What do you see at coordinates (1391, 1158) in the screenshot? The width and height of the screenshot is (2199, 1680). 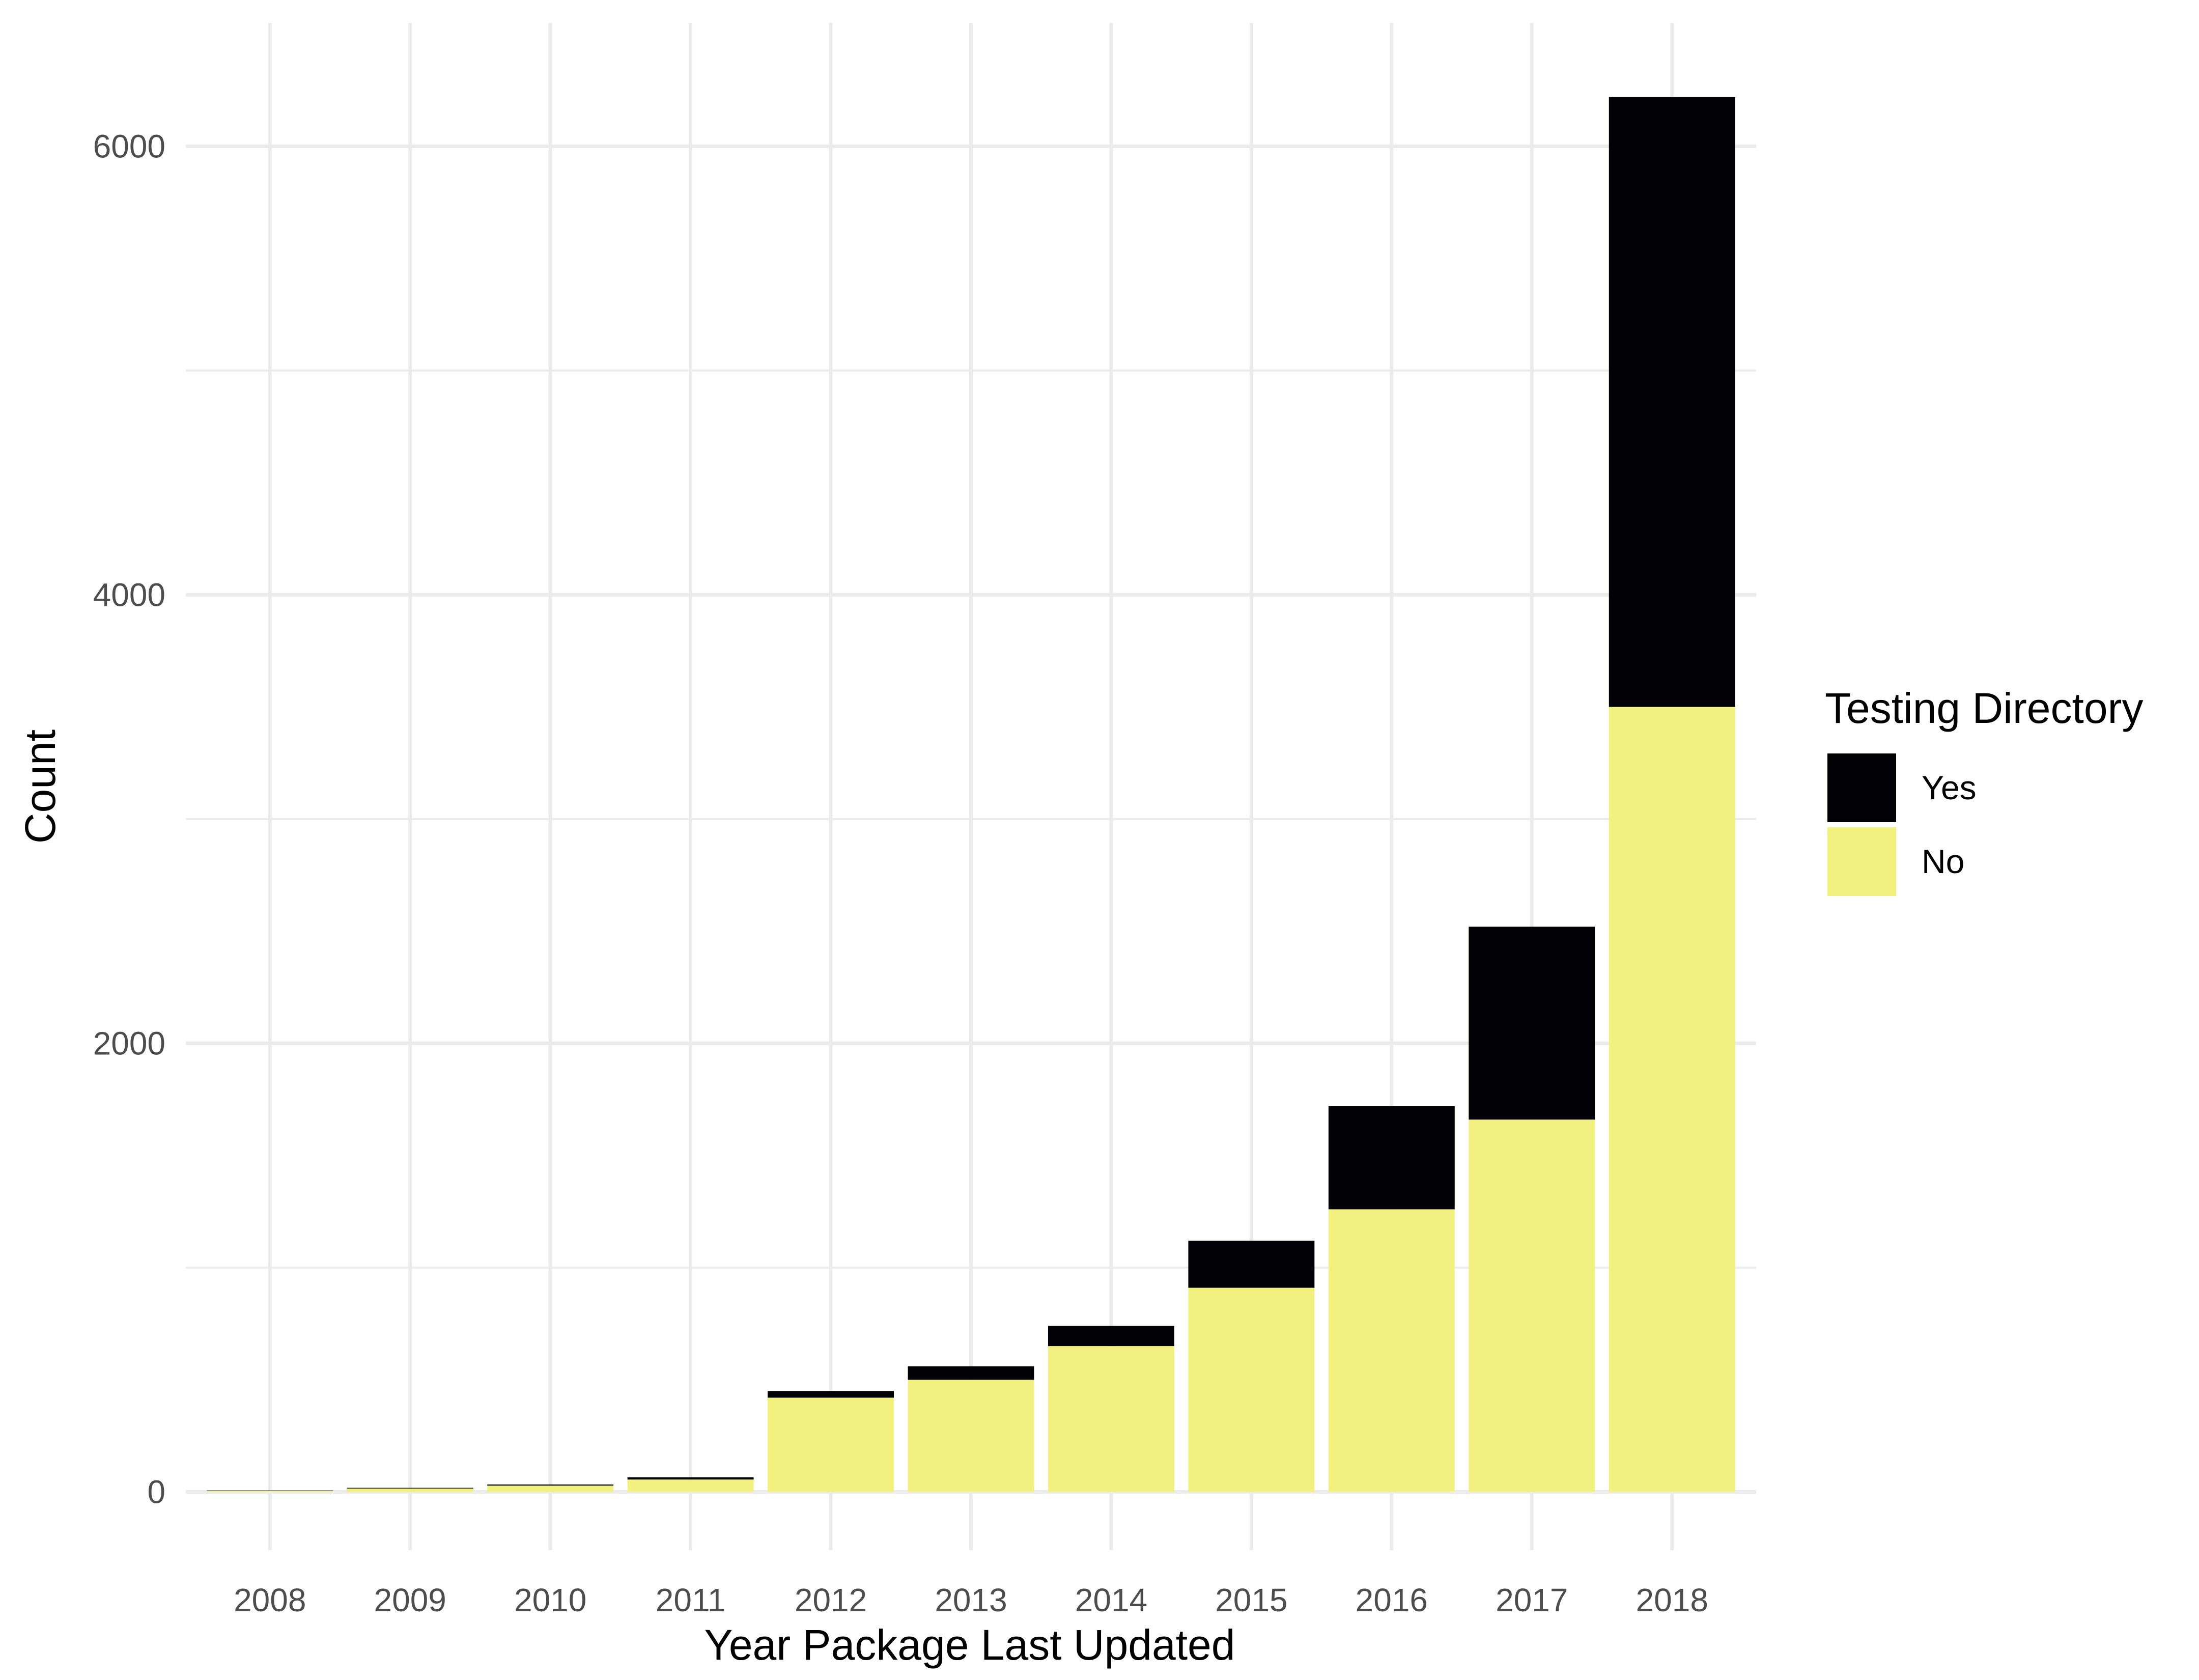 I see `bar-yes-2016` at bounding box center [1391, 1158].